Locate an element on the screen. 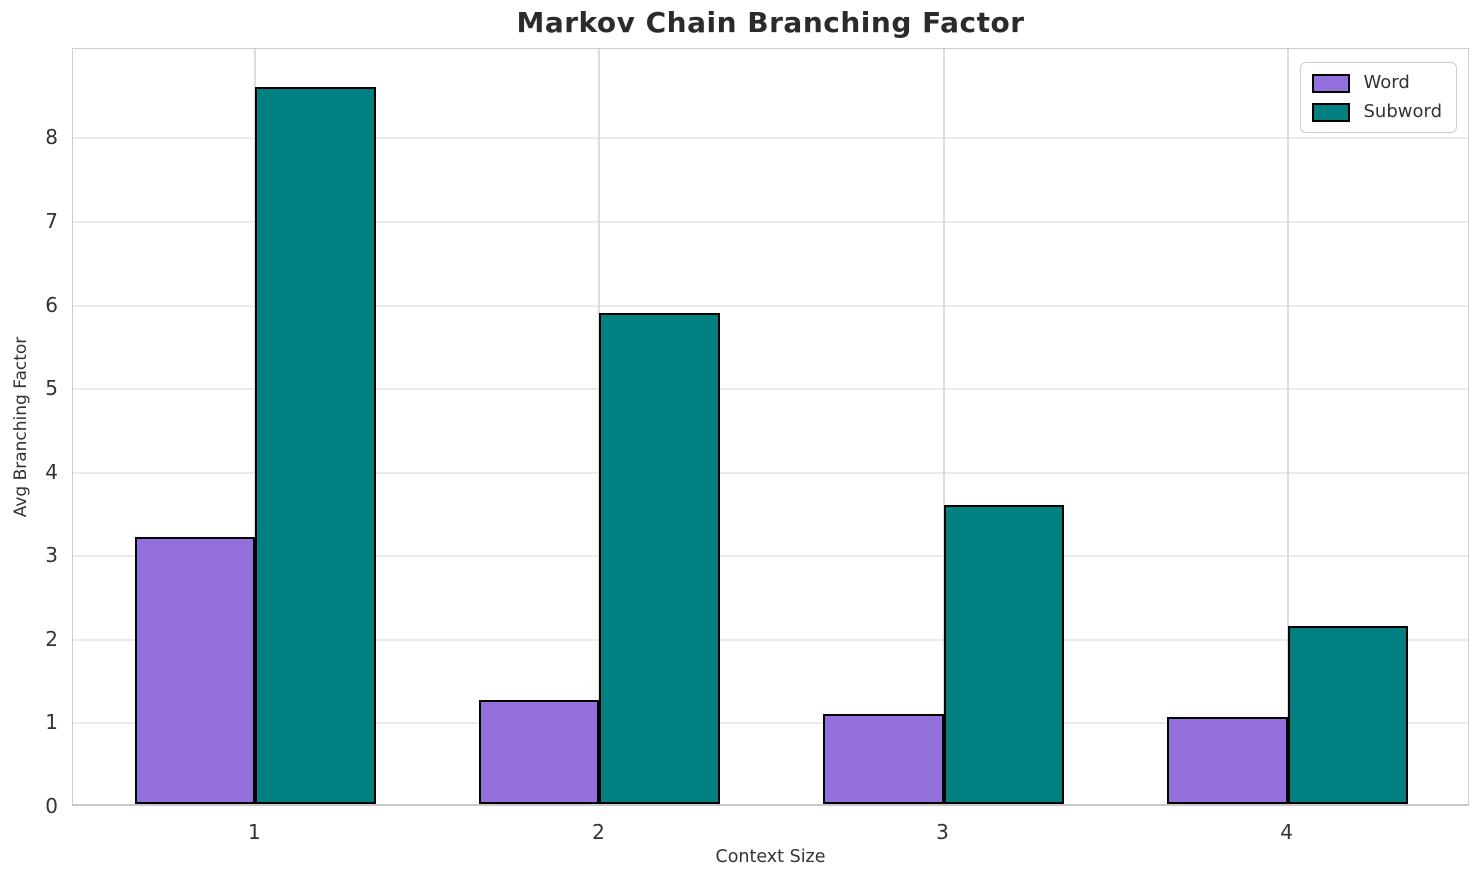 This screenshot has height=885, width=1484. y-tick-label: 0 is located at coordinates (51, 806).